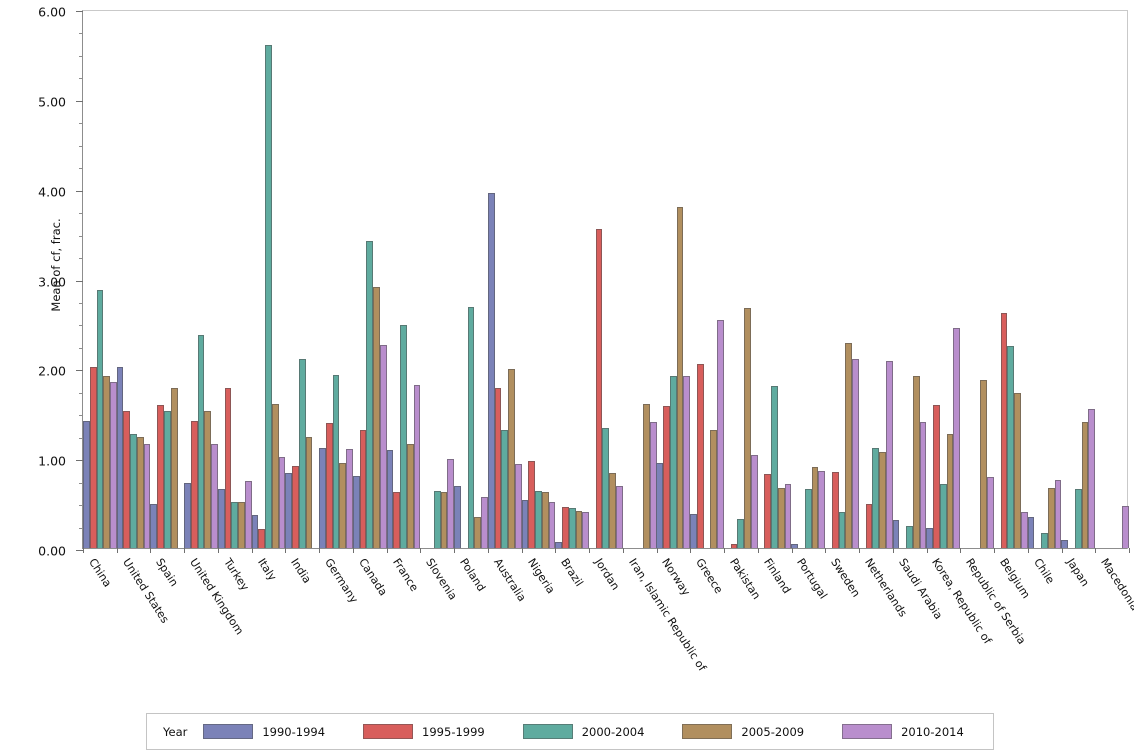 The height and width of the screenshot is (756, 1134). What do you see at coordinates (709, 576) in the screenshot?
I see `x-axis-label: Greece` at bounding box center [709, 576].